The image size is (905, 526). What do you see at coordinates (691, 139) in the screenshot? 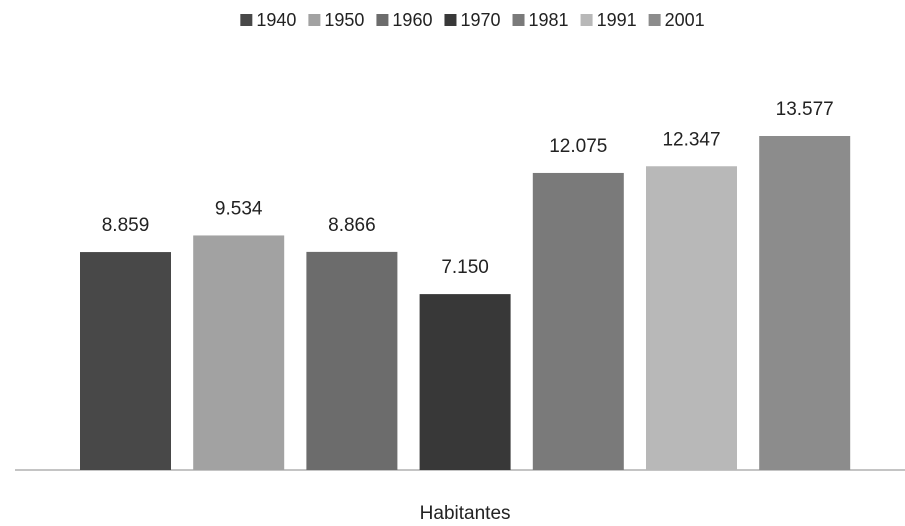
I see `data-label: 12.347` at bounding box center [691, 139].